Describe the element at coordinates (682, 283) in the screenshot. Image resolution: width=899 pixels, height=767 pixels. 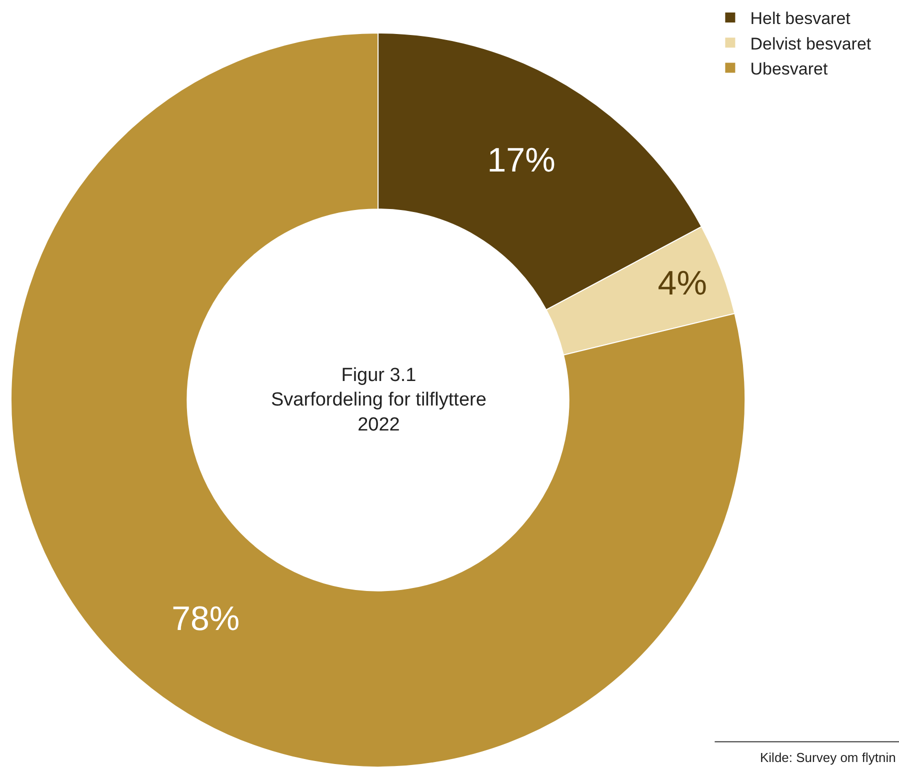
I see `data-label: 4%` at that location.